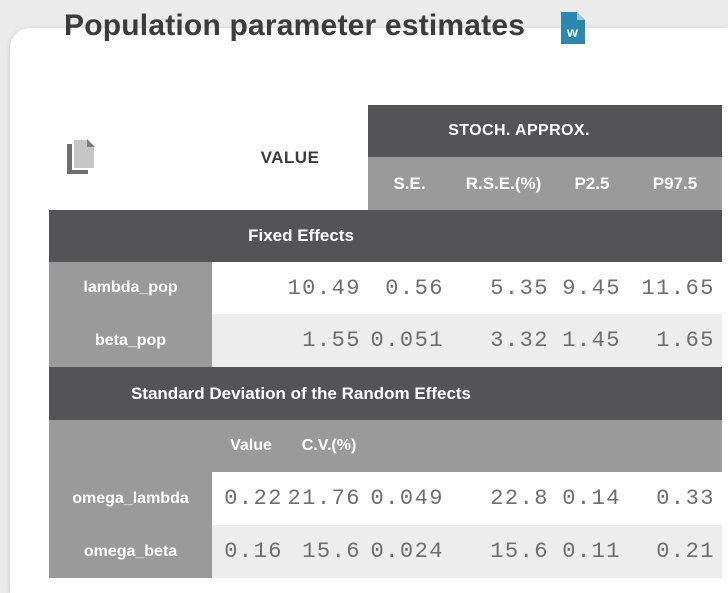 This screenshot has height=593, width=728. Describe the element at coordinates (503, 498) in the screenshot. I see `cell-omega-lambda-rse: 22.8` at that location.